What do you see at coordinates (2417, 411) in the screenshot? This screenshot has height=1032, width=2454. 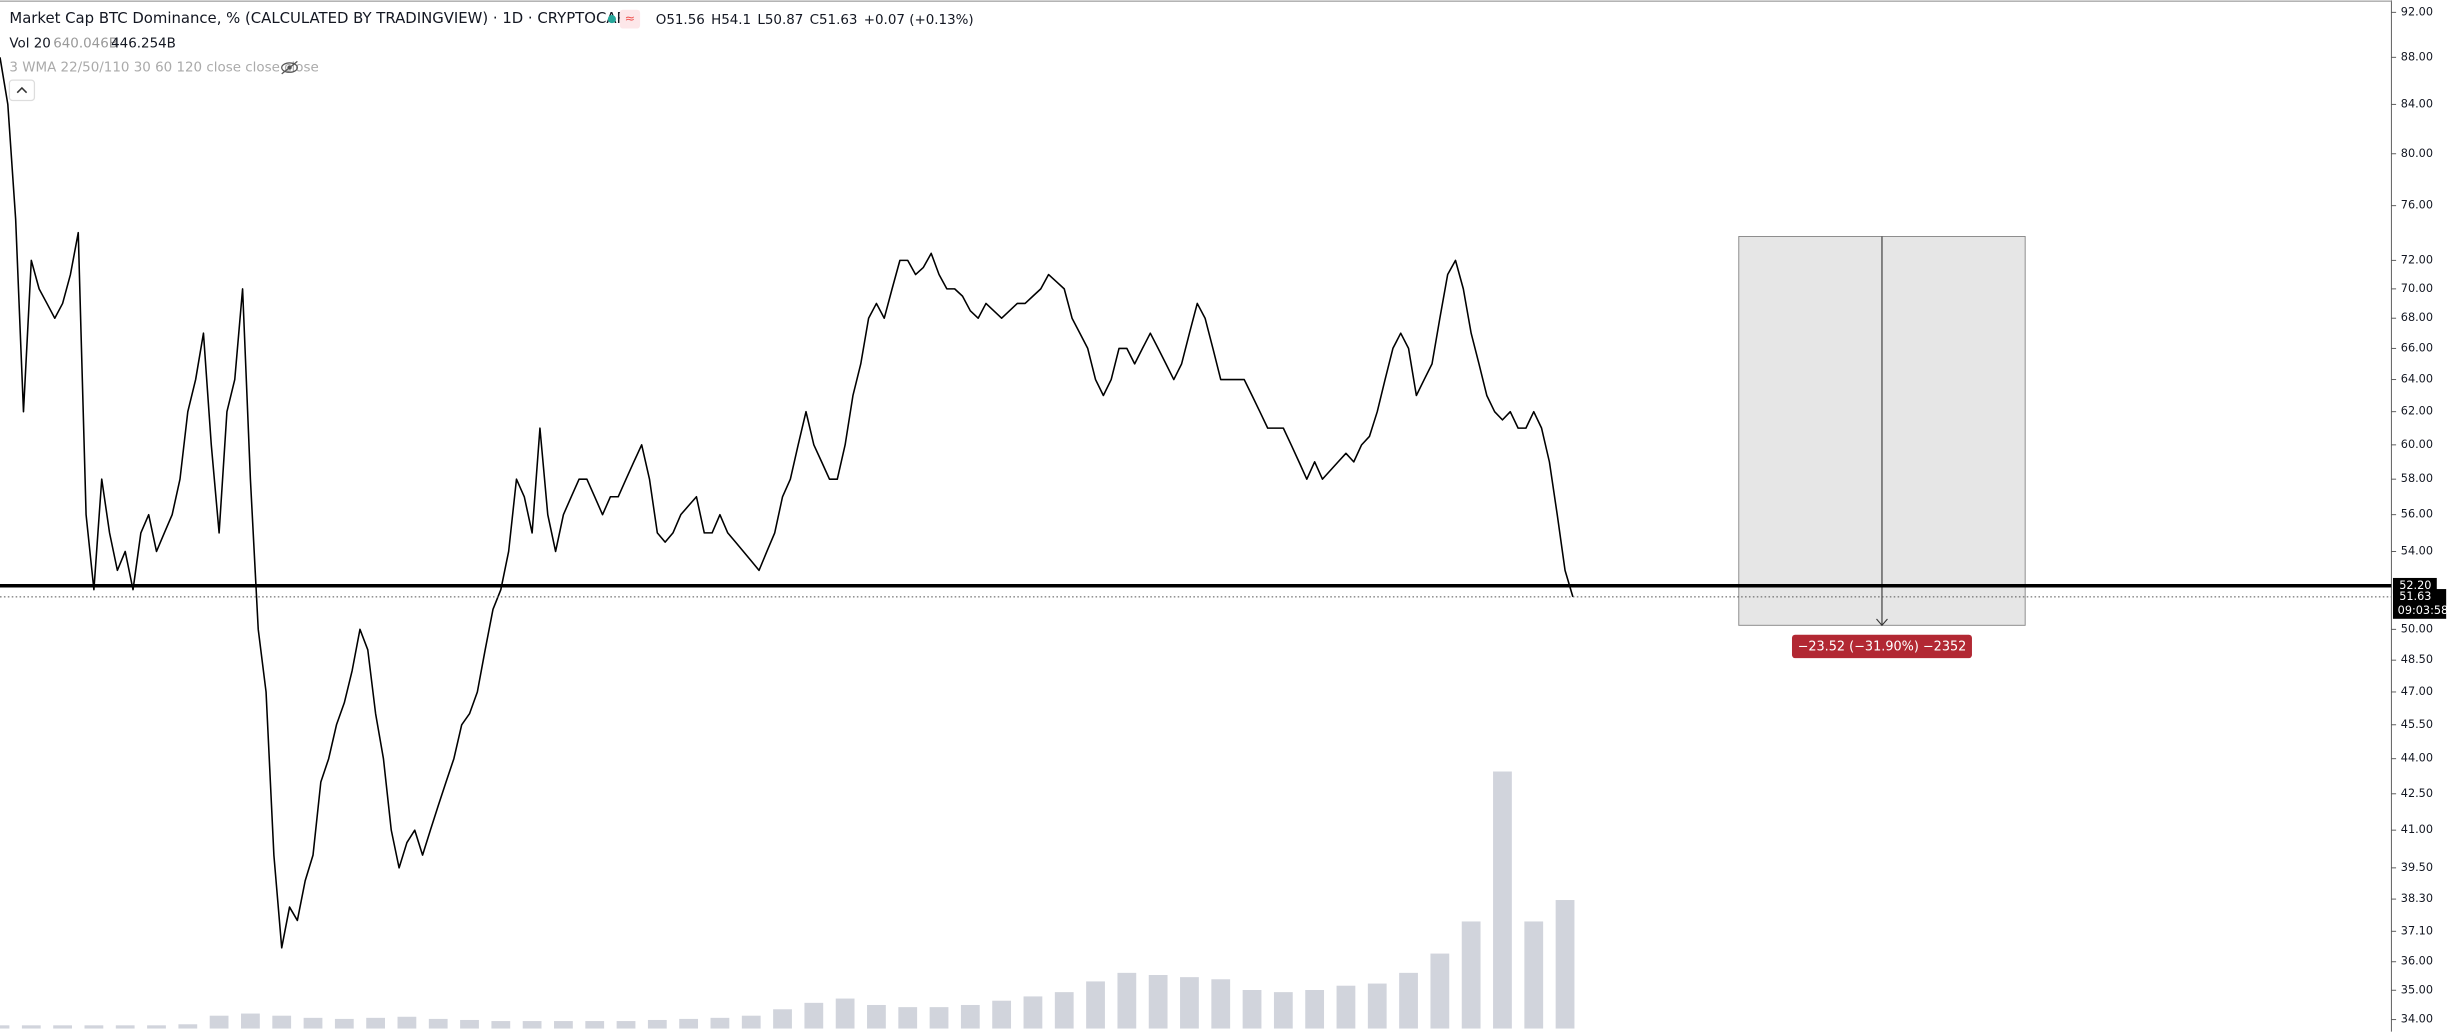 I see `y-tick-label: 62.00` at bounding box center [2417, 411].